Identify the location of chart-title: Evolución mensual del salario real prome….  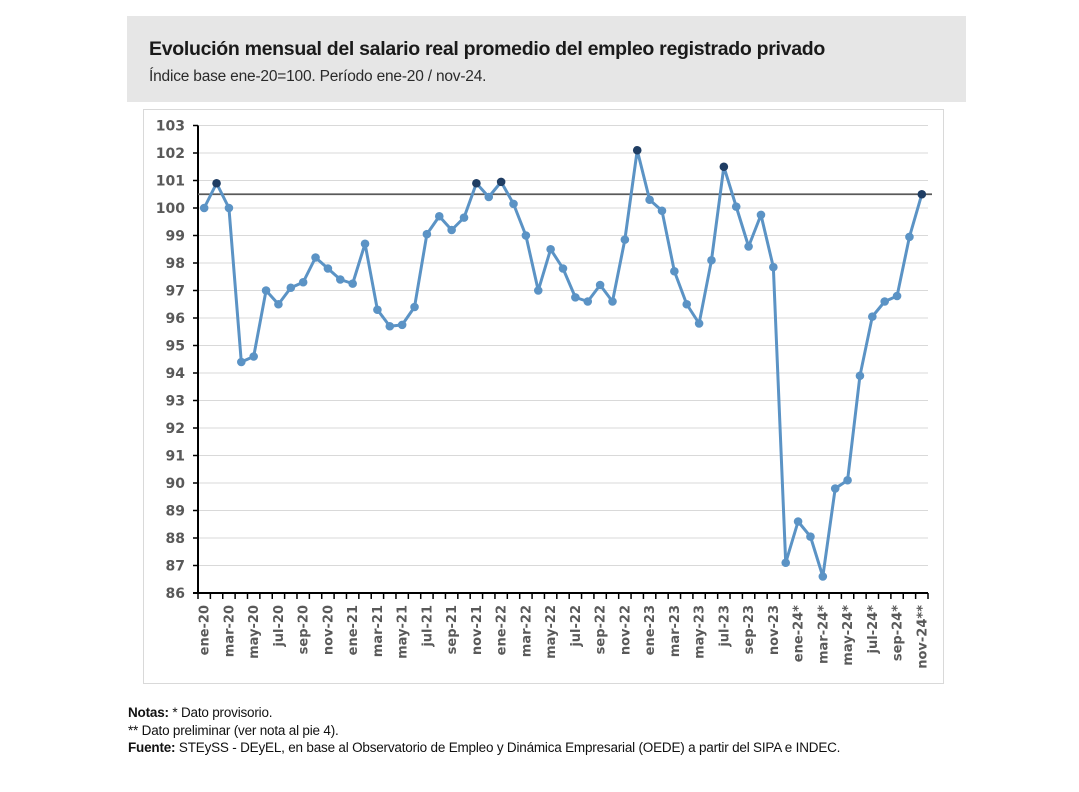
(487, 49).